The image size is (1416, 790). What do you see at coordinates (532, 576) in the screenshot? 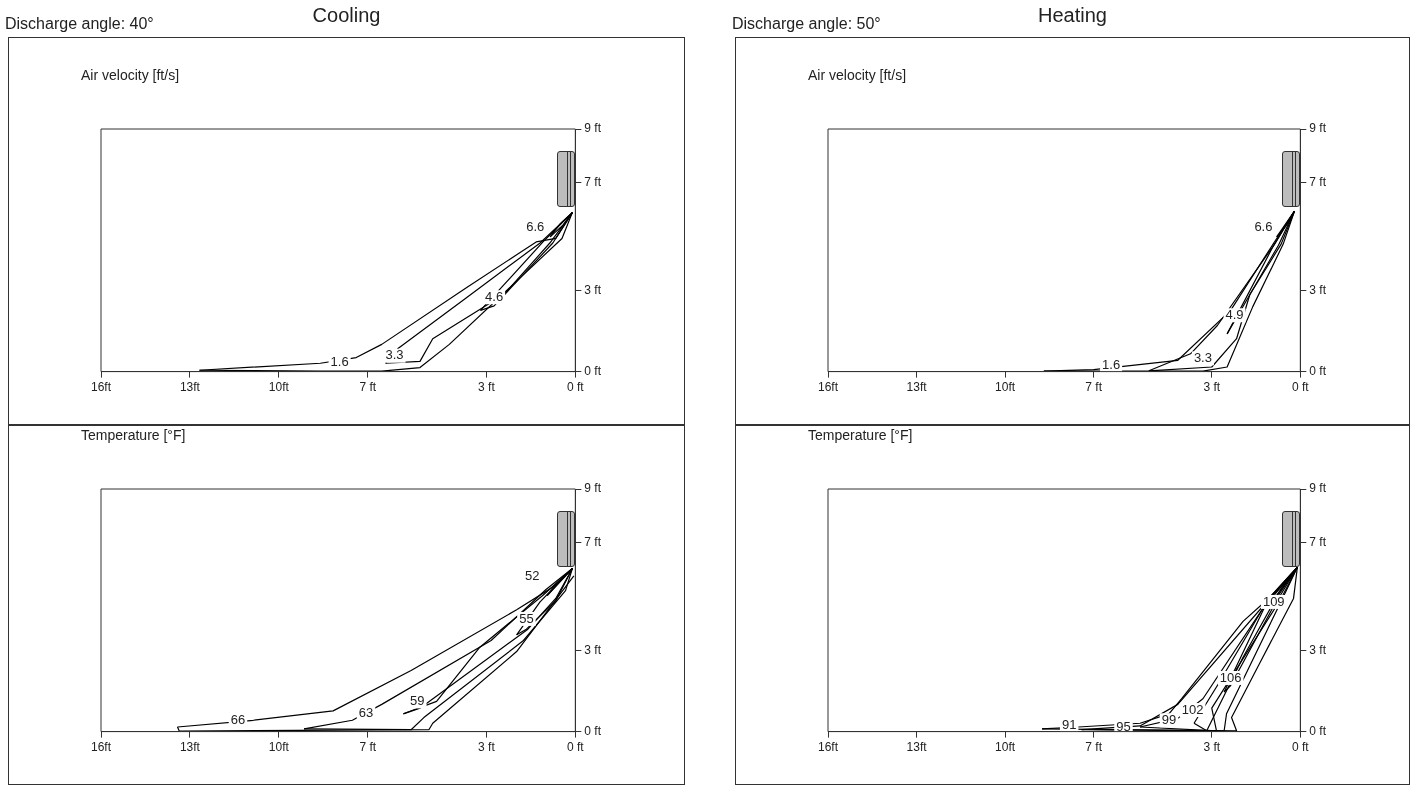
I see `annotation: 52` at bounding box center [532, 576].